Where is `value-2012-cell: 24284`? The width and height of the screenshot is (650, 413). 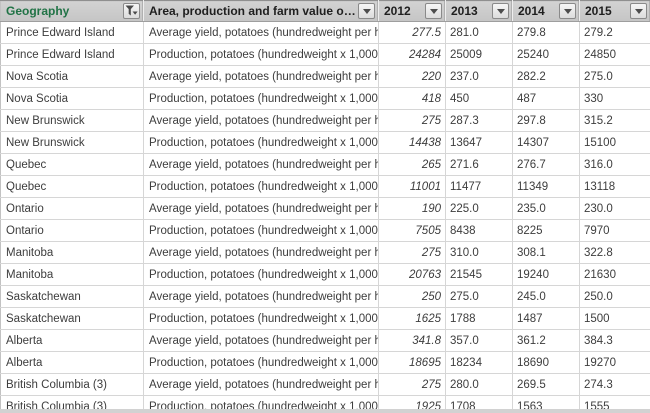
value-2012-cell: 24284 is located at coordinates (412, 54).